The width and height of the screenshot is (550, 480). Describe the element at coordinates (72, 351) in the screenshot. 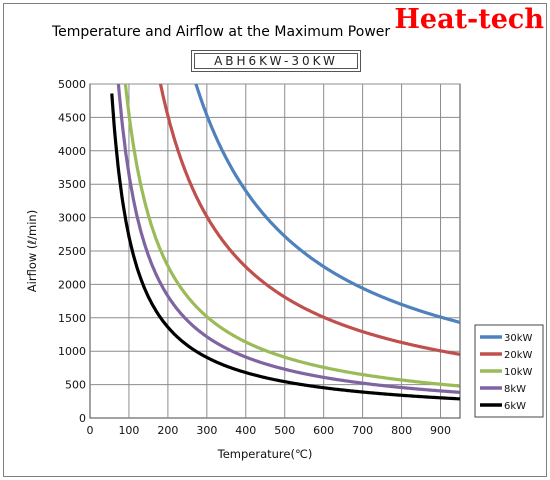

I see `y-tick-label: 1000` at that location.